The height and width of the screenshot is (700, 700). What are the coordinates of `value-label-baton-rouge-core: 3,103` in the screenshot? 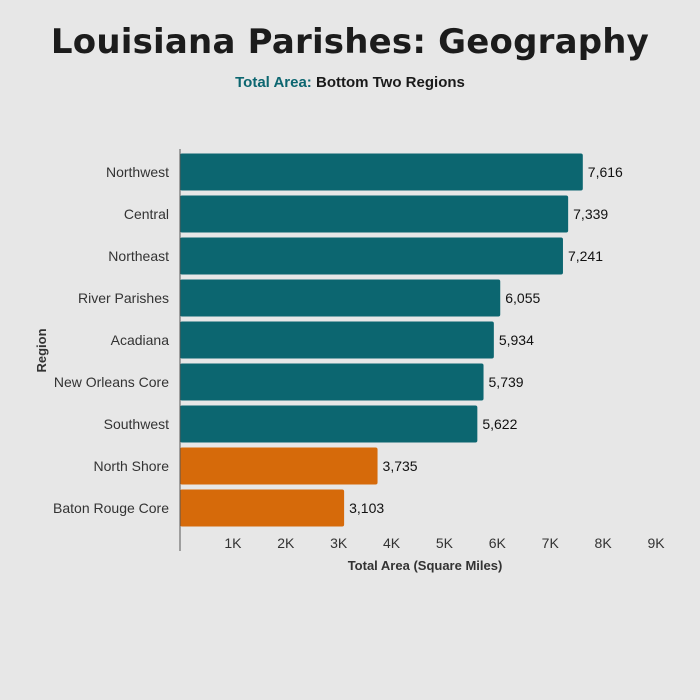 It's located at (366, 508).